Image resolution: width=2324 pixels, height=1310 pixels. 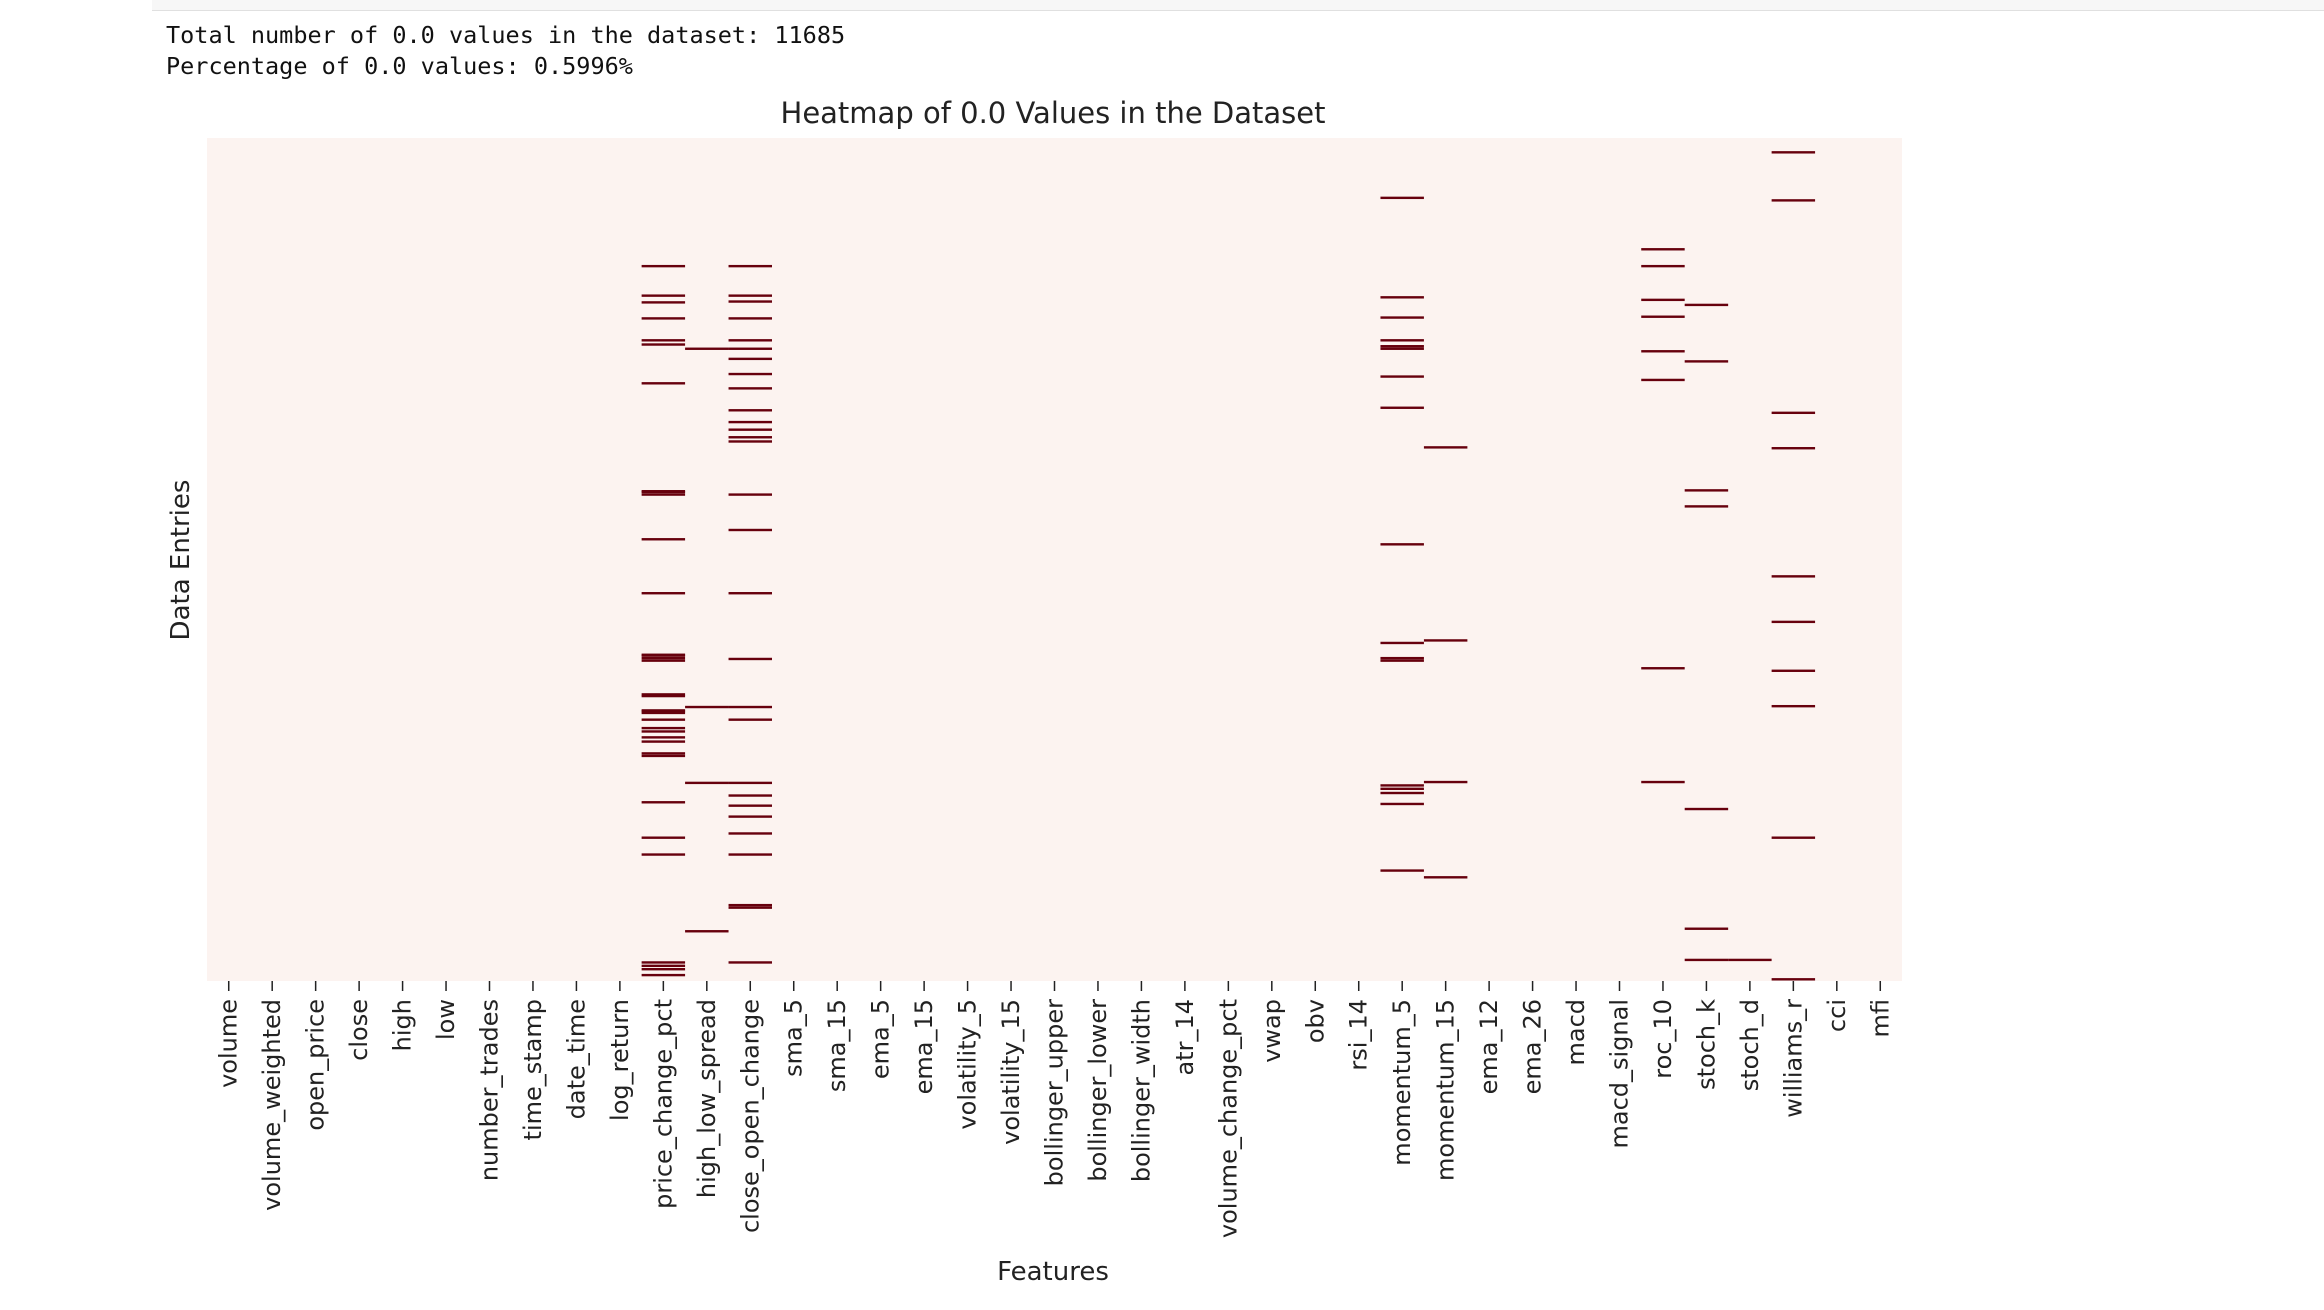 I want to click on x-tick-label-stoch_k: stoch_k, so click(x=1706, y=1044).